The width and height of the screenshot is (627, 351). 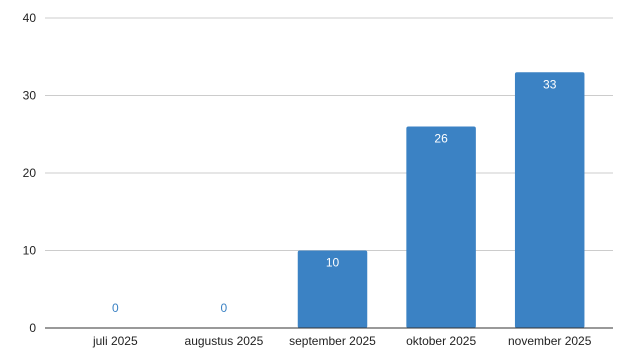 I want to click on y-tick-label: 10, so click(x=30, y=251).